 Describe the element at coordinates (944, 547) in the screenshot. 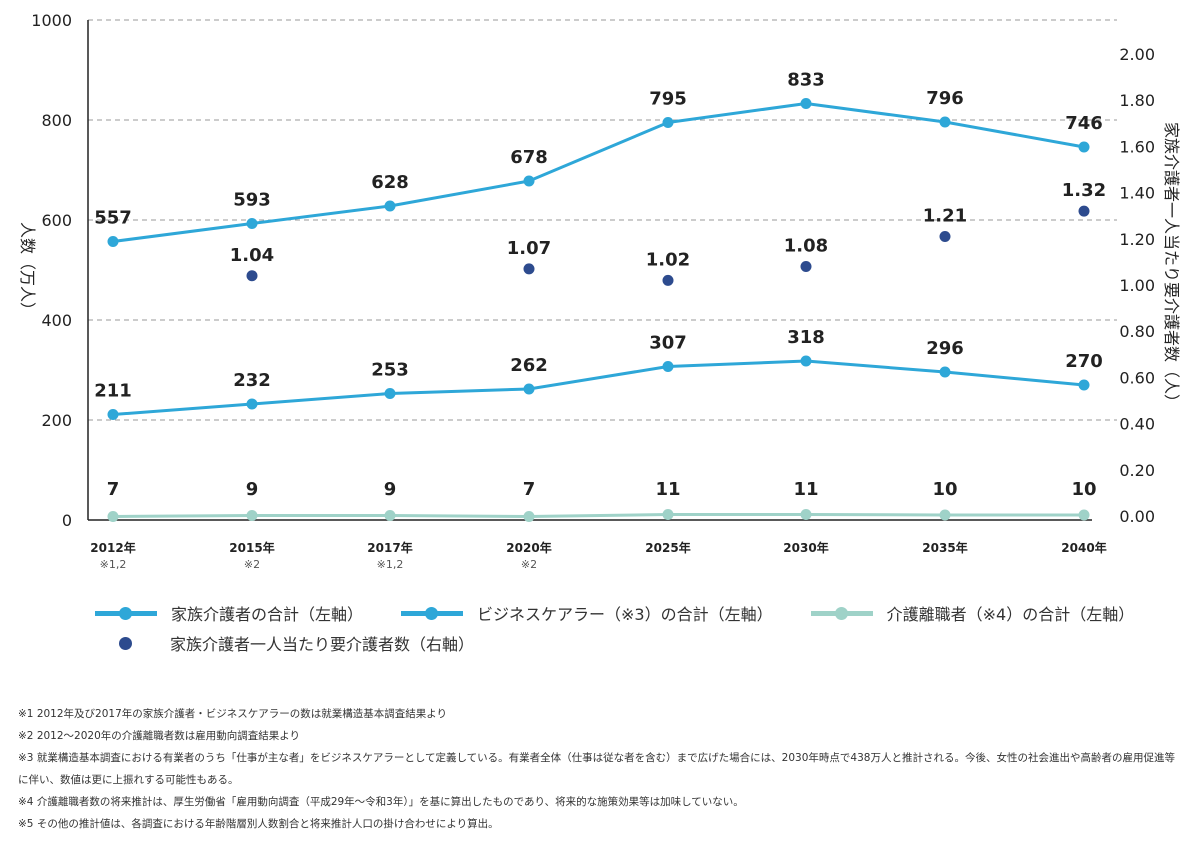

I see `x-tick-label: 2035年` at that location.